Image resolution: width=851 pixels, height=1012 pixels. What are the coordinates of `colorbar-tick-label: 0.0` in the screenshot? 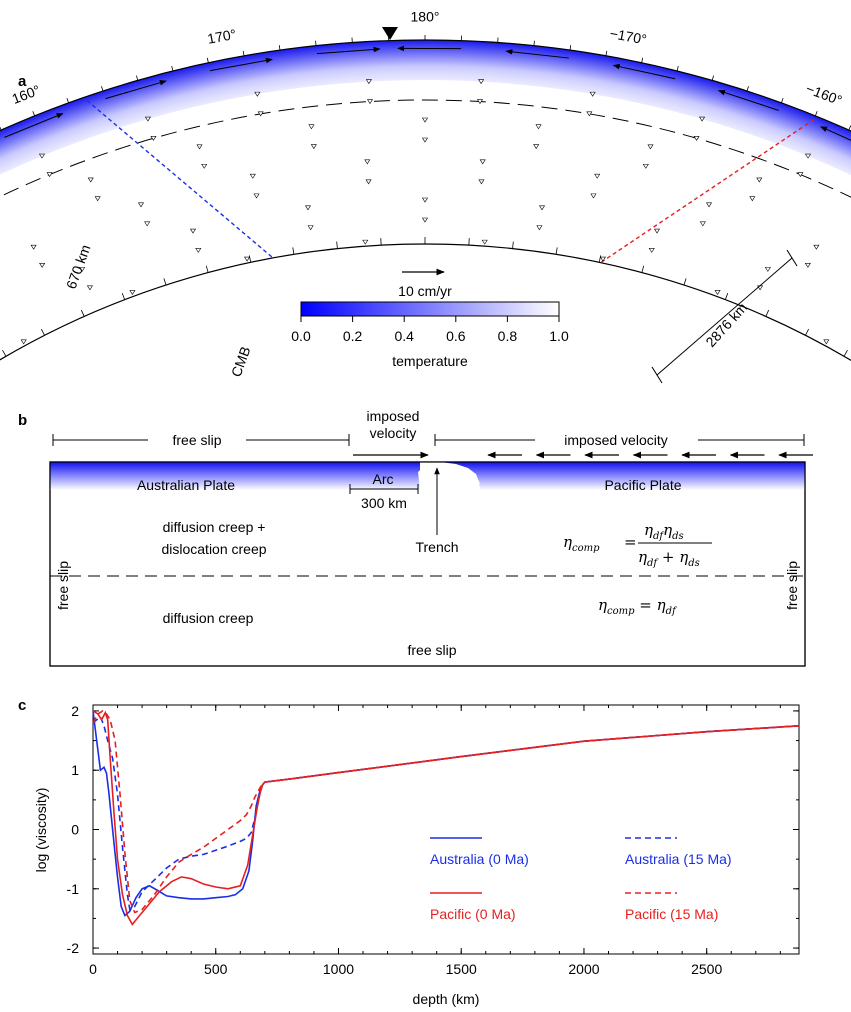 It's located at (301, 336).